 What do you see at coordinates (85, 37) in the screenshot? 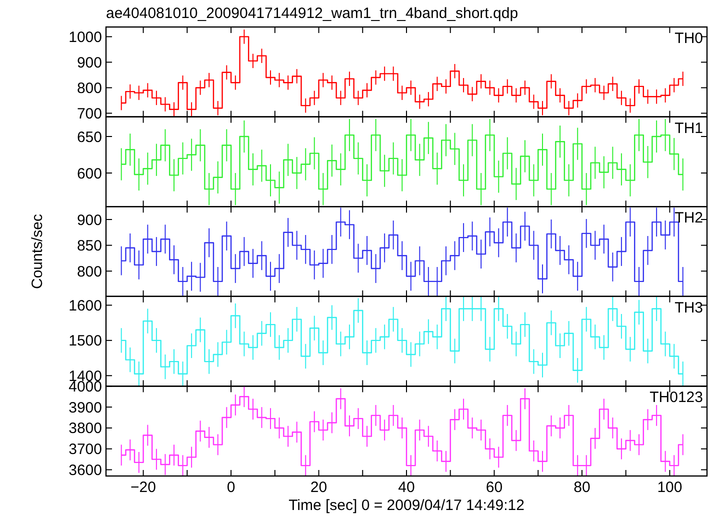
I see `y-tick-label: 1000` at bounding box center [85, 37].